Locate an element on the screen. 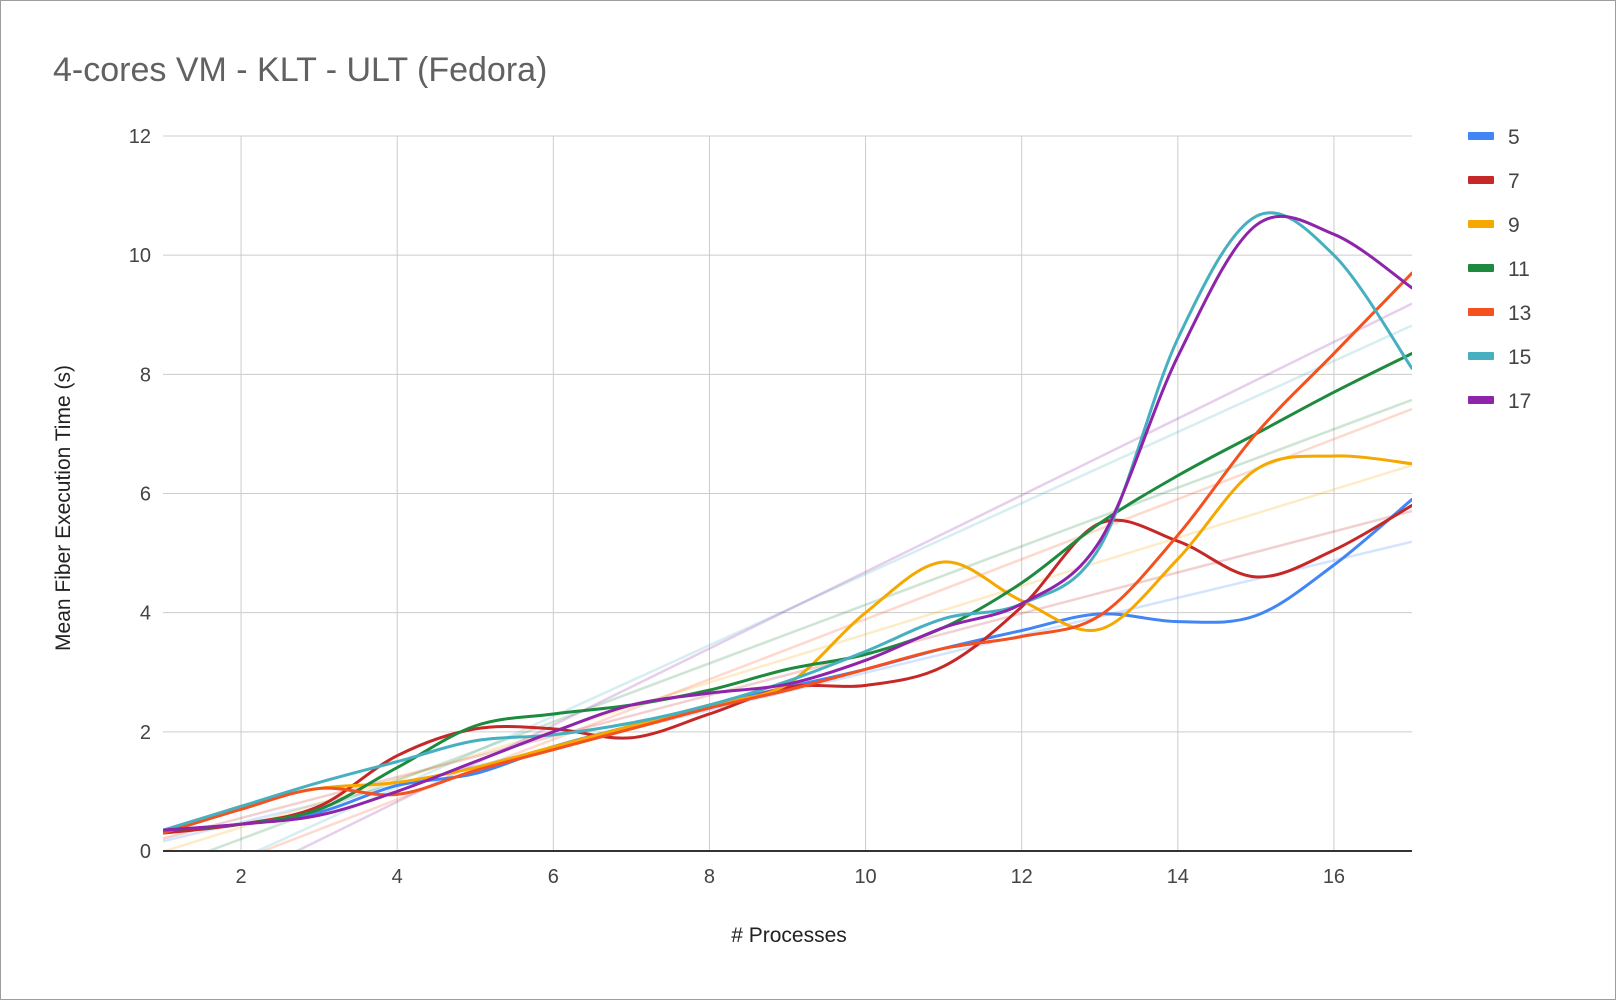 Image resolution: width=1616 pixels, height=1000 pixels. legend-label-5: 5 is located at coordinates (1514, 137).